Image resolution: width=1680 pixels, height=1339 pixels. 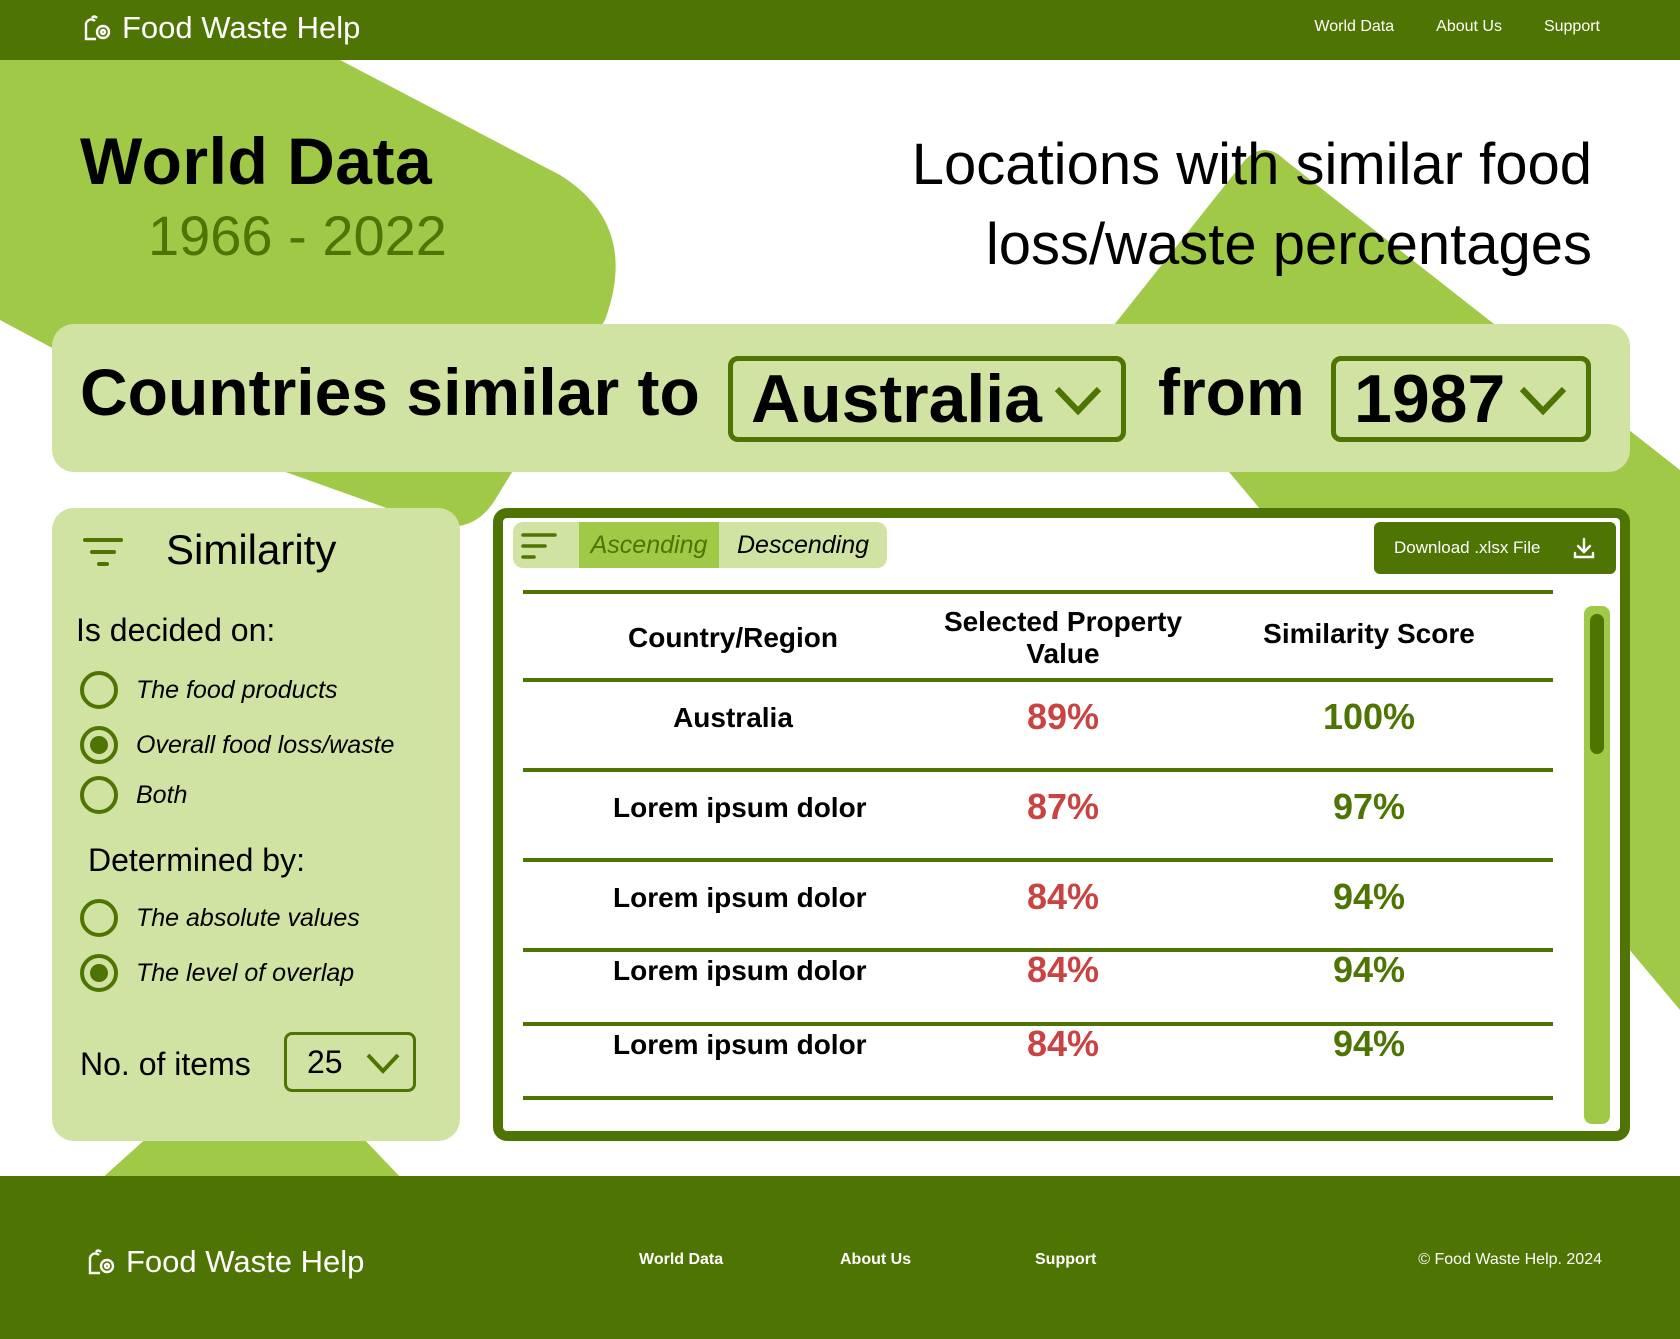 I want to click on top-nav: World Data About Us Support, so click(x=1457, y=27).